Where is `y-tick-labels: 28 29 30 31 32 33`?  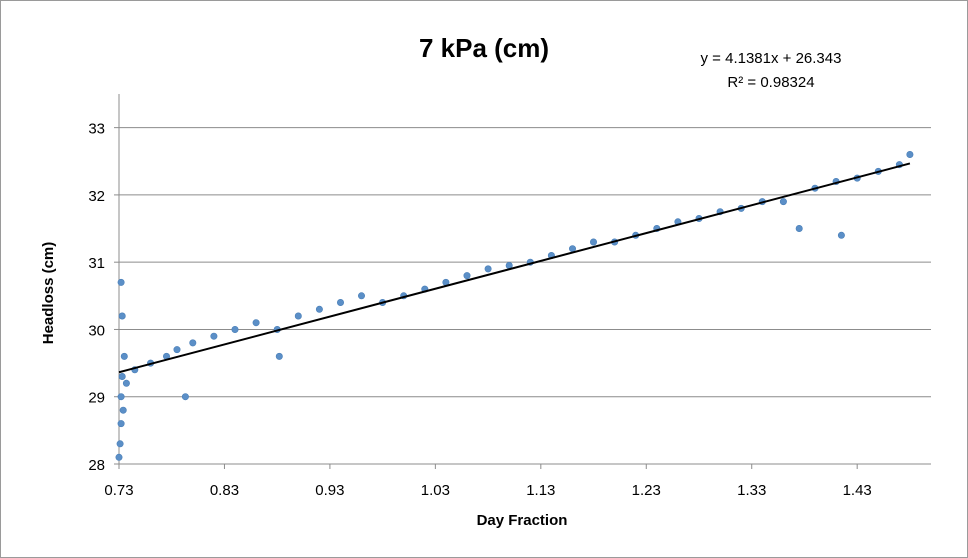
y-tick-labels: 28 29 30 31 32 33 is located at coordinates (96, 297).